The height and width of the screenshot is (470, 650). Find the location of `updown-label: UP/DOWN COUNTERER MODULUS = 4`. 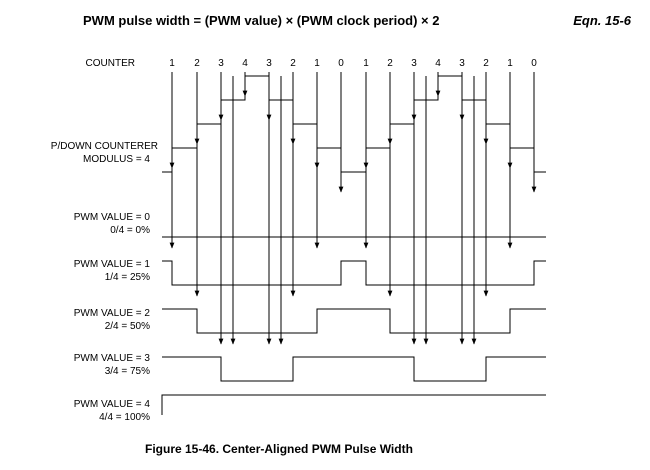

updown-label: UP/DOWN COUNTERER MODULUS = 4 is located at coordinates (97, 153).